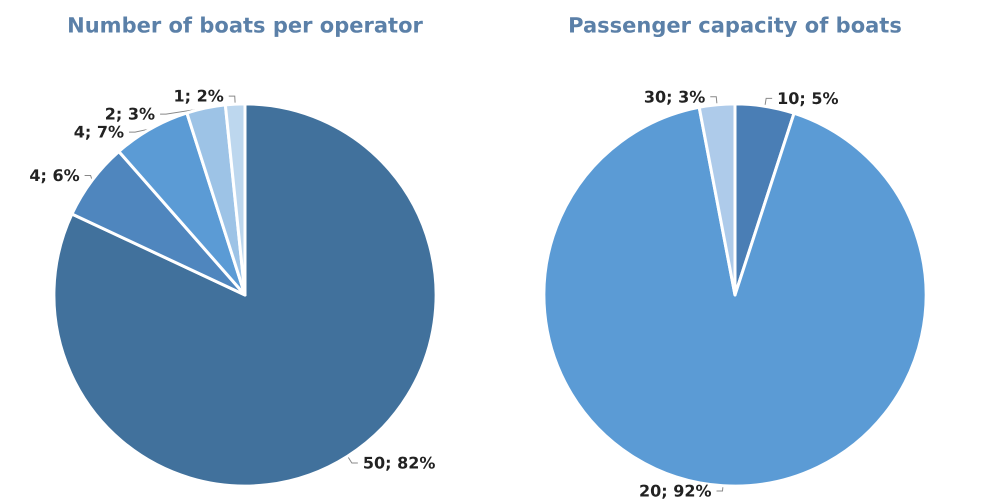  What do you see at coordinates (675, 96) in the screenshot?
I see `data-label: 30; 3%` at bounding box center [675, 96].